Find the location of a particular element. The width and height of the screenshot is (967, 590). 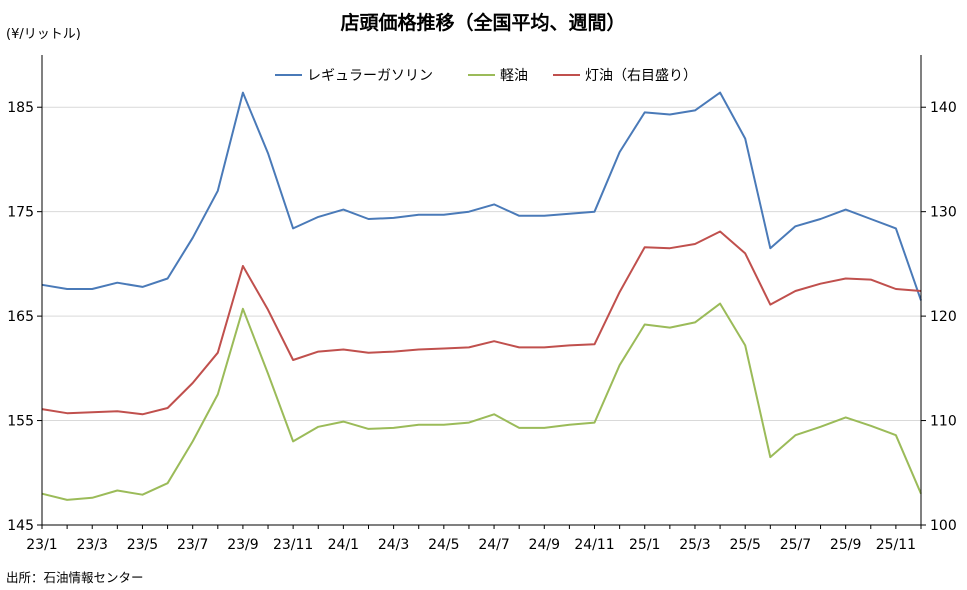

x-tick-label: 24/7 is located at coordinates (493, 545).